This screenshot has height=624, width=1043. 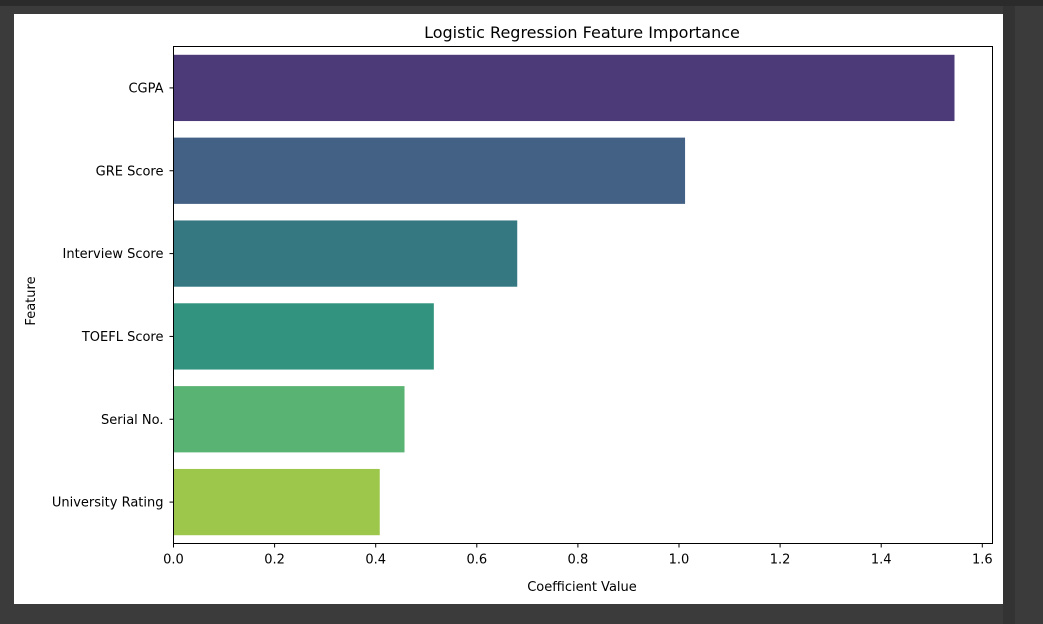 What do you see at coordinates (780, 560) in the screenshot?
I see `x-tick-label: 1.2` at bounding box center [780, 560].